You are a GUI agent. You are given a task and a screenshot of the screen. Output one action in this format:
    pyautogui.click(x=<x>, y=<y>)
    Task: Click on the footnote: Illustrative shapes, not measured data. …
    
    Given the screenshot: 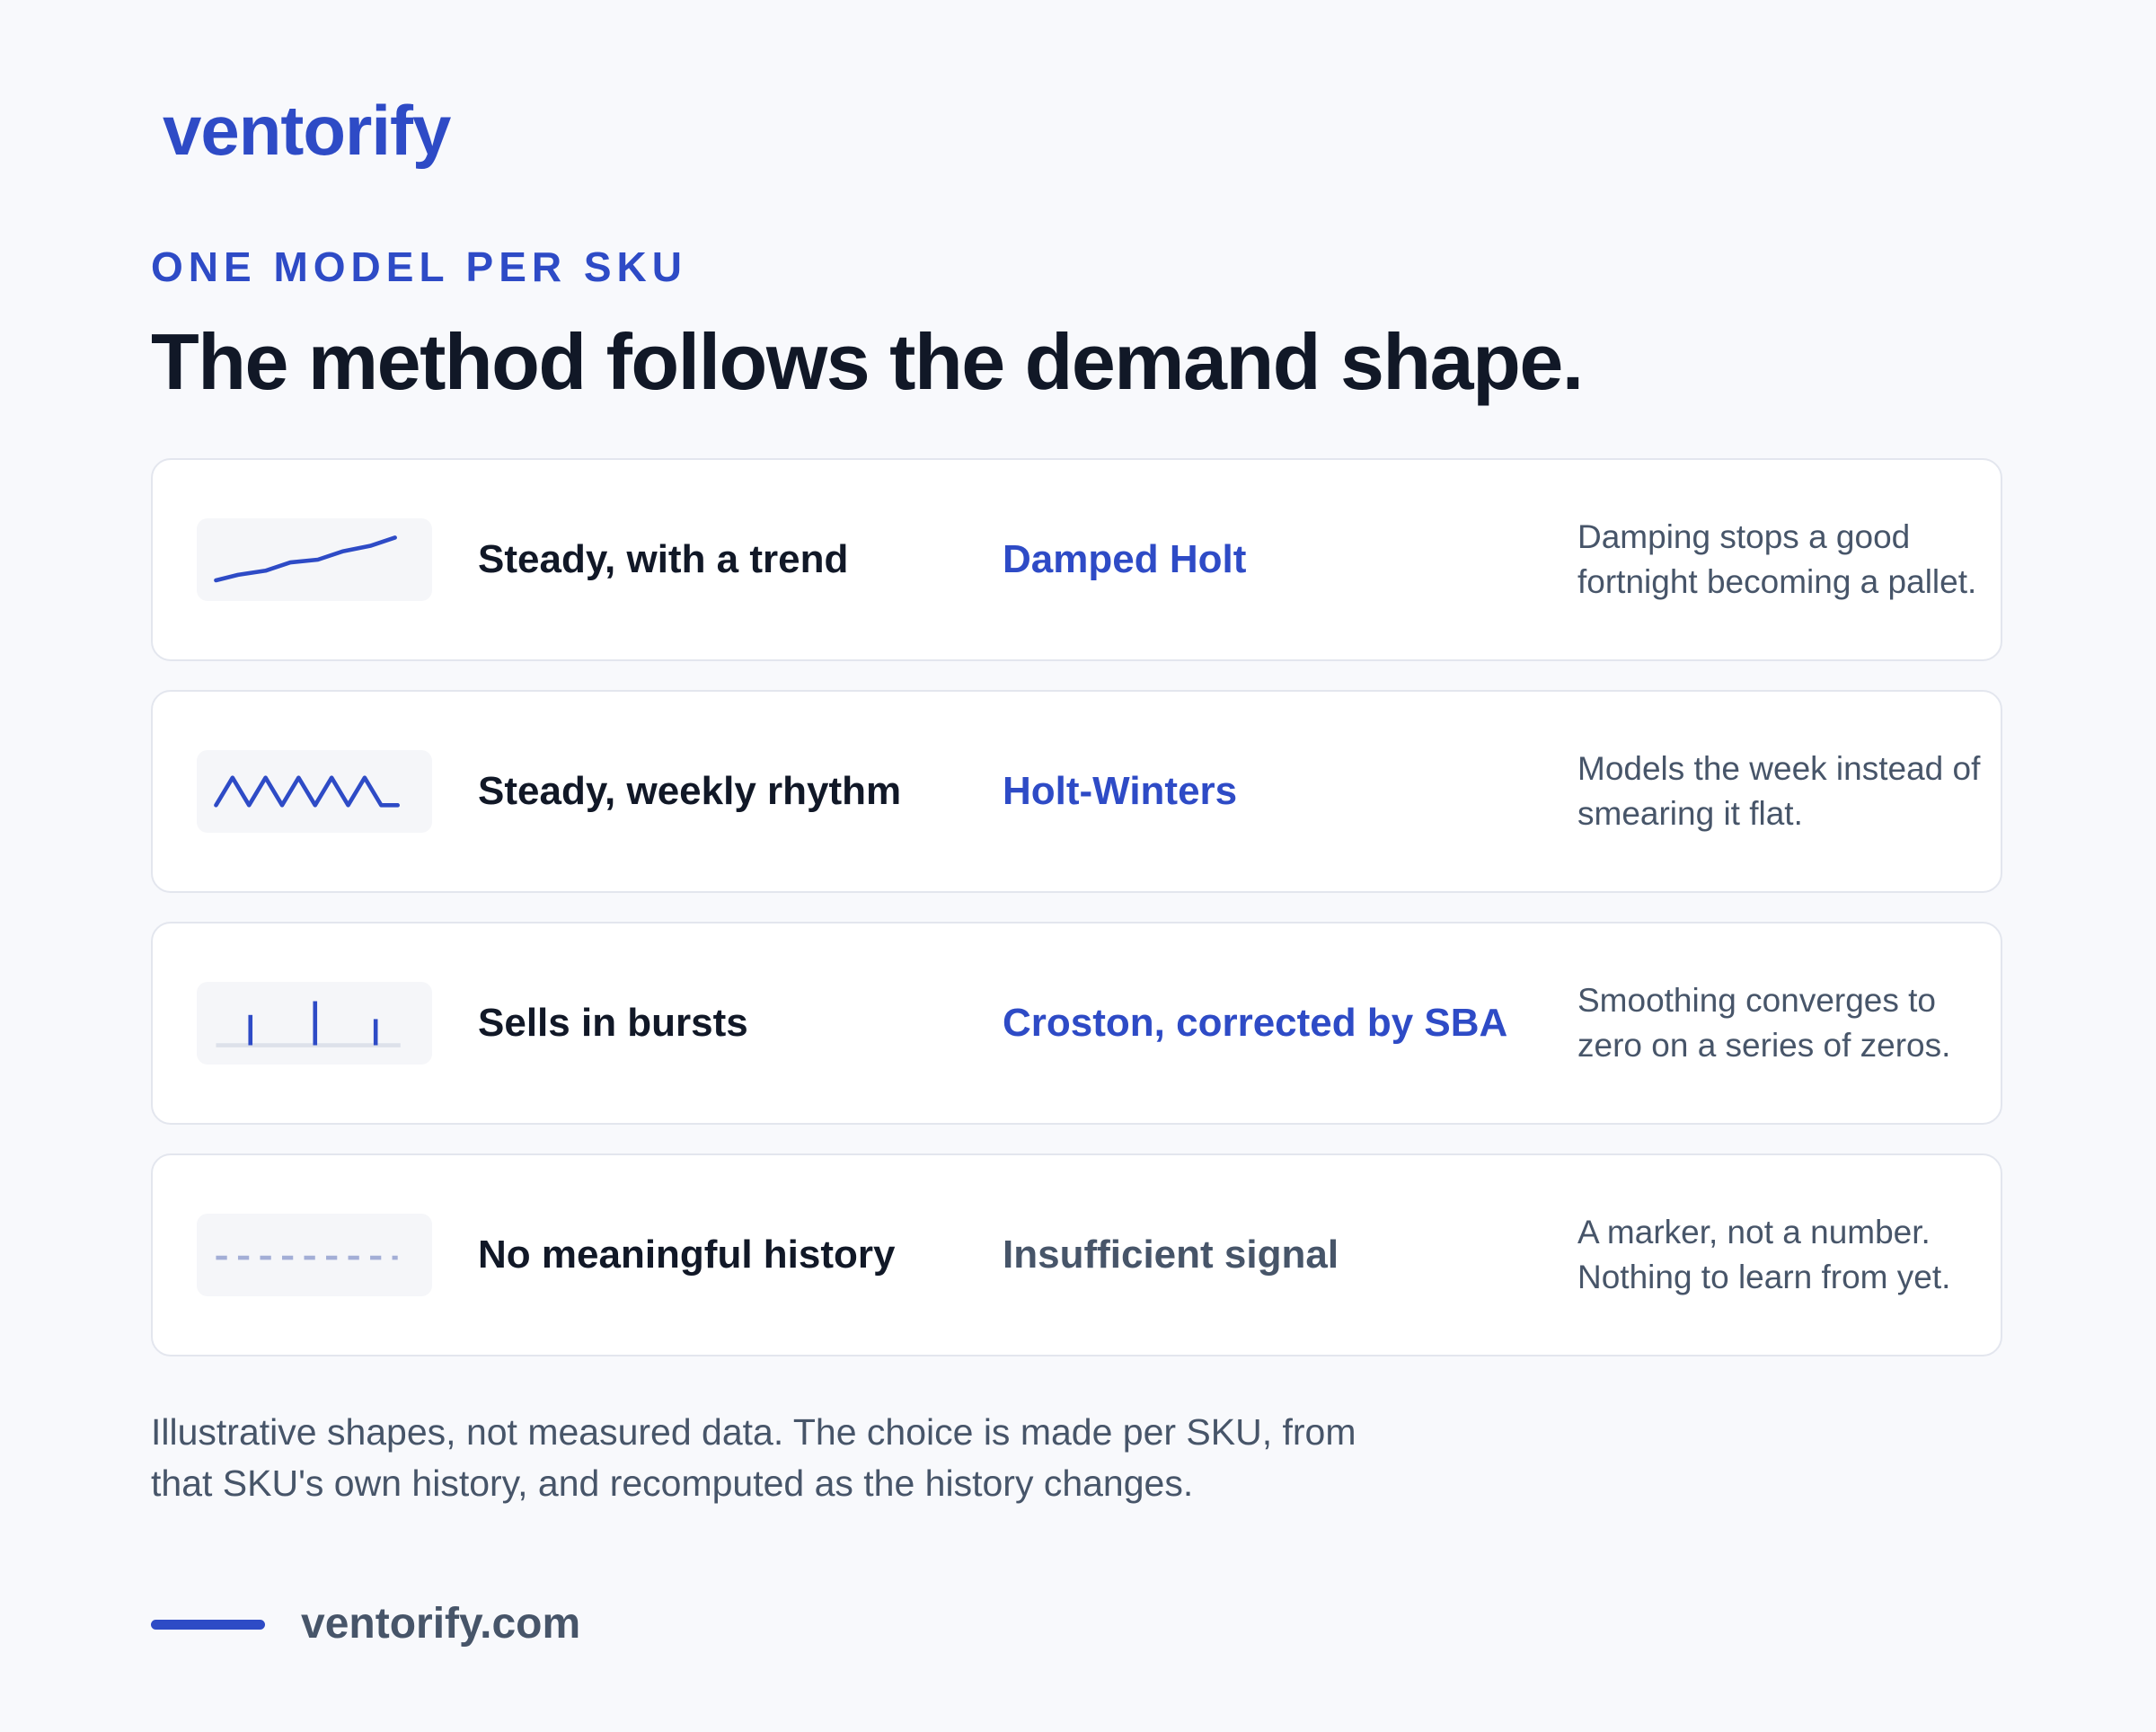 What is the action you would take?
    pyautogui.click(x=753, y=1458)
    